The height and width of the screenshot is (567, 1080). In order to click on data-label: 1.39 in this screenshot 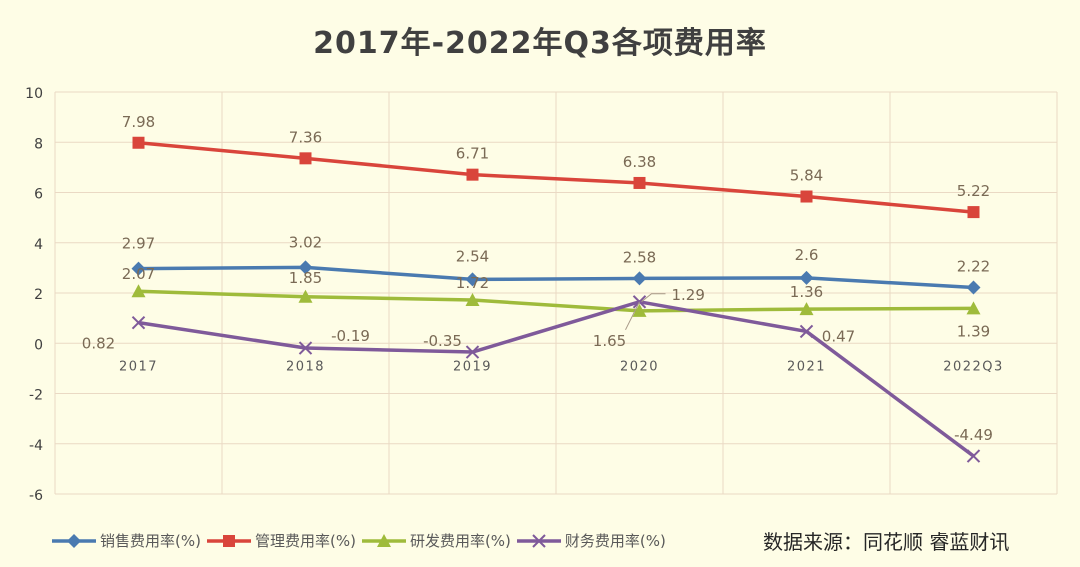, I will do `click(973, 331)`.